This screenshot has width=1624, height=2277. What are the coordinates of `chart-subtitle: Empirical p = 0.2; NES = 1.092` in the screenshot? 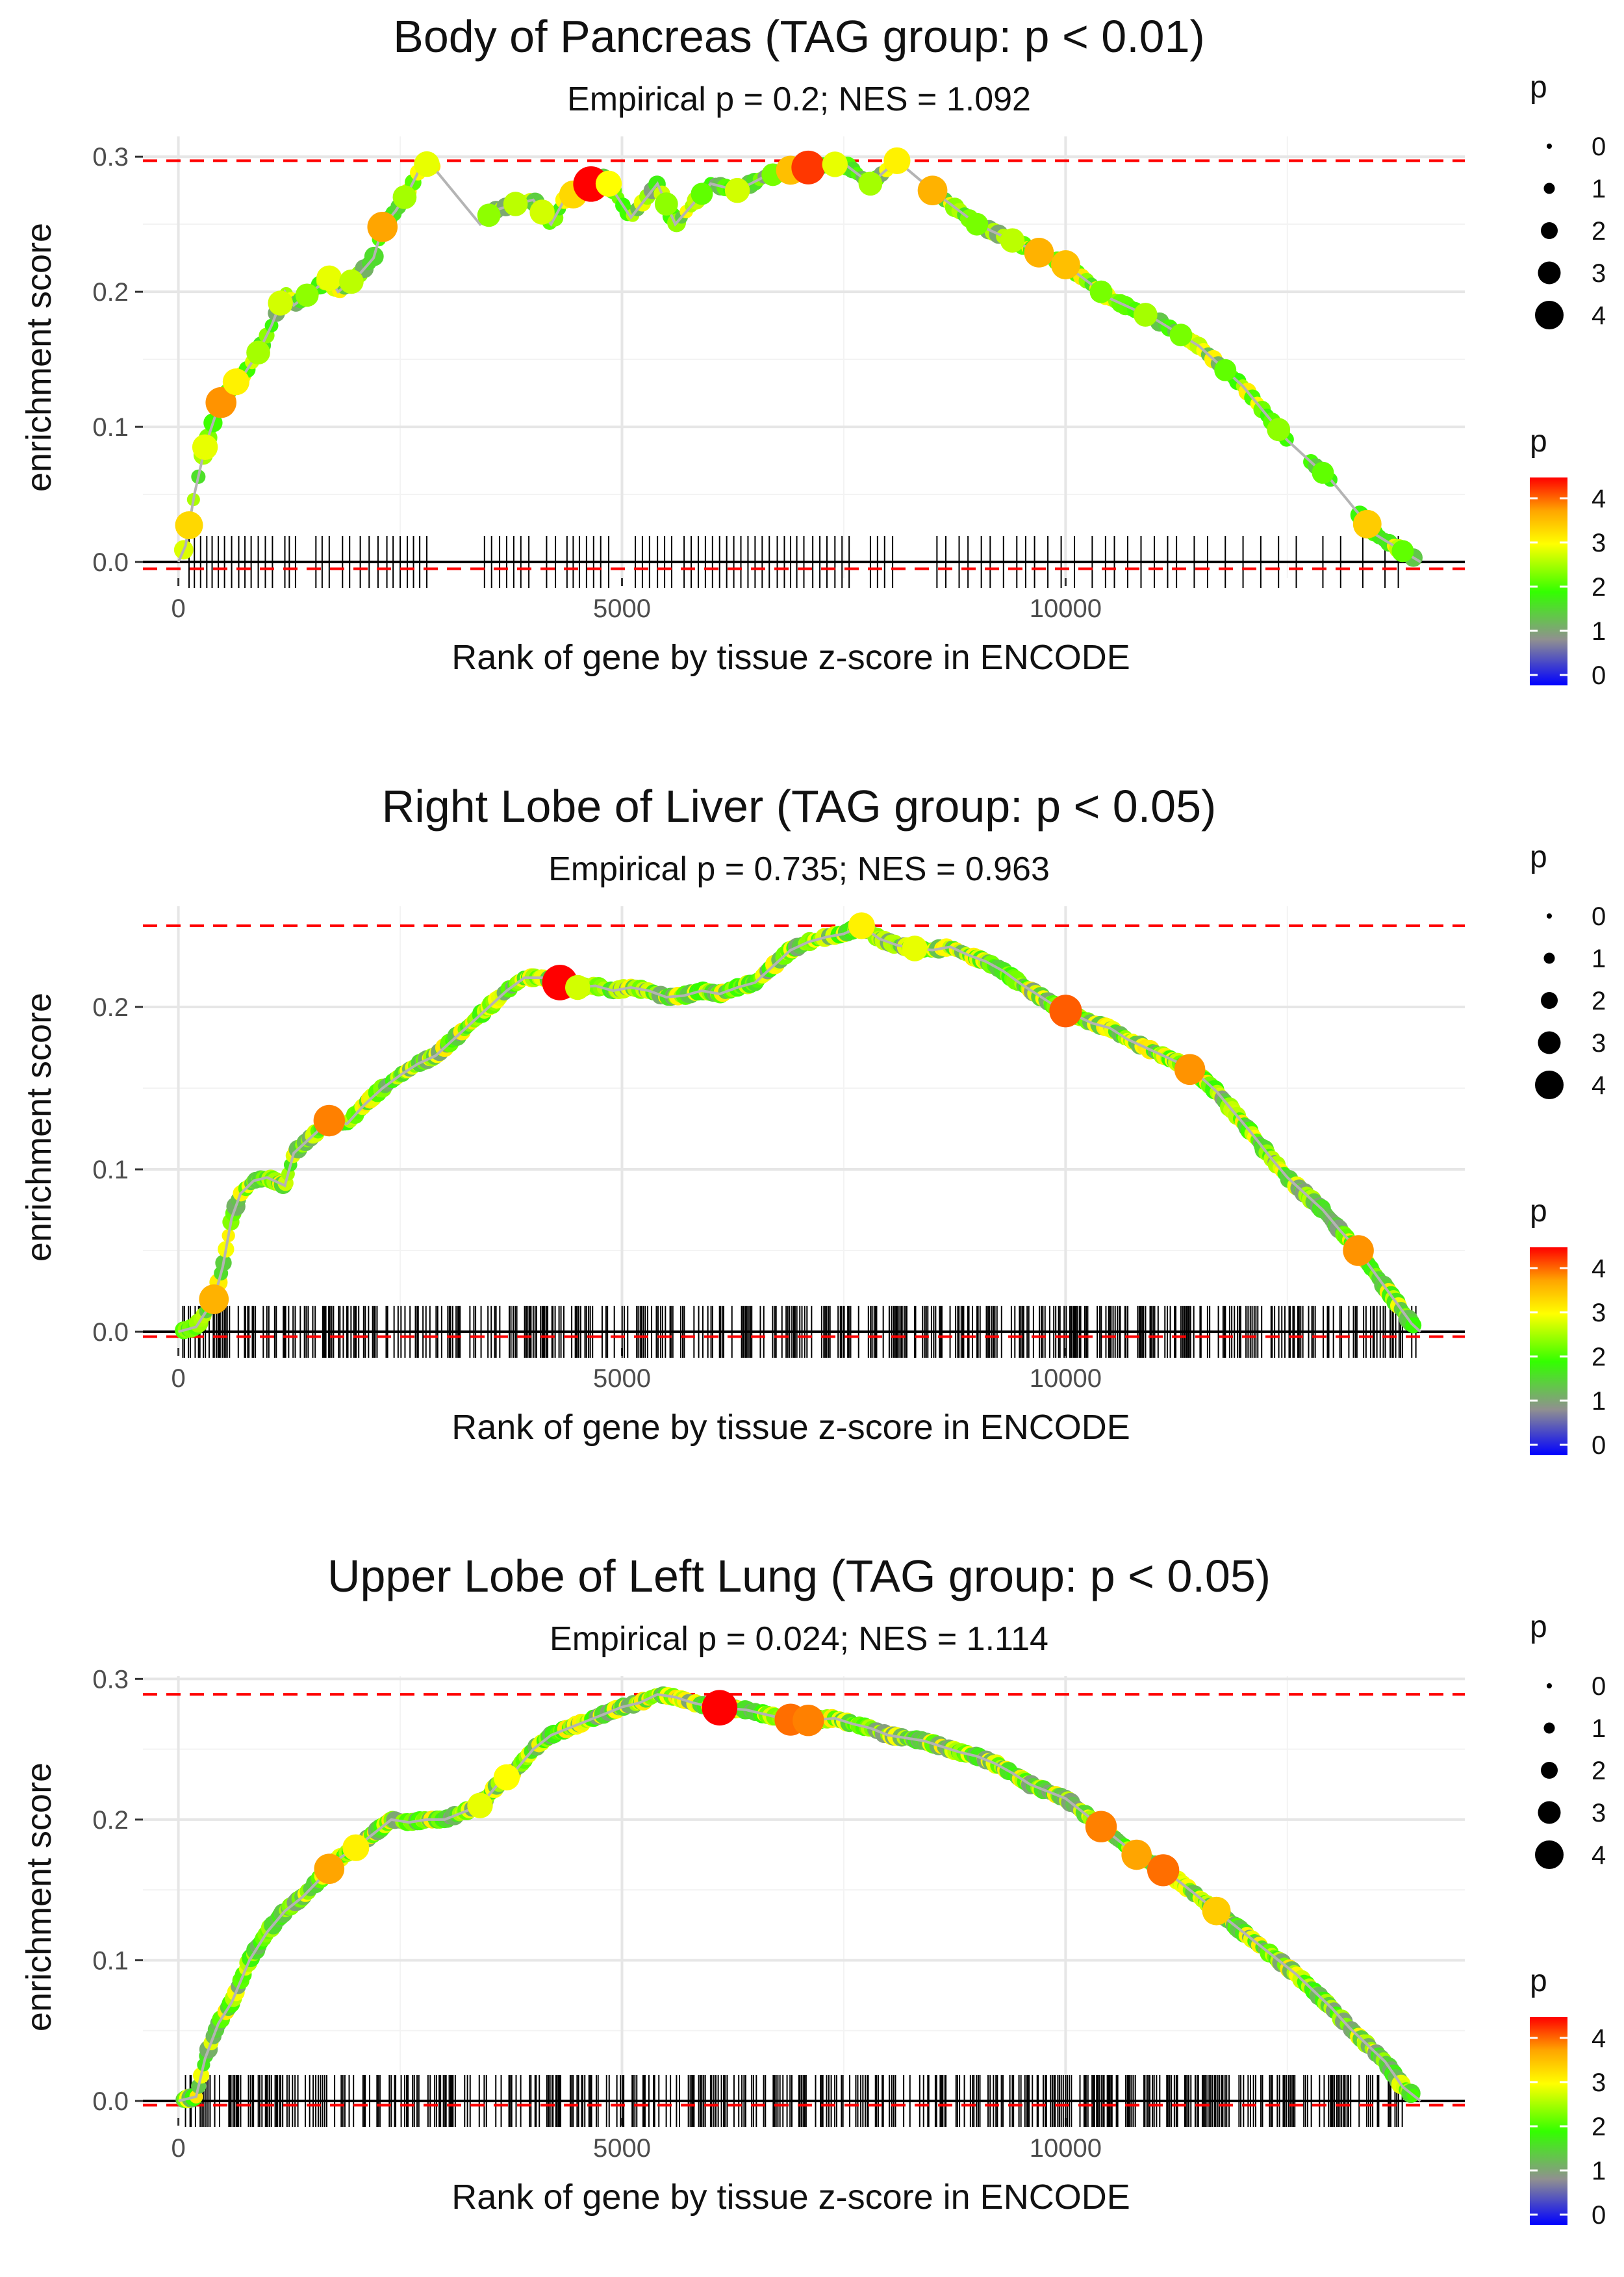 It's located at (799, 100).